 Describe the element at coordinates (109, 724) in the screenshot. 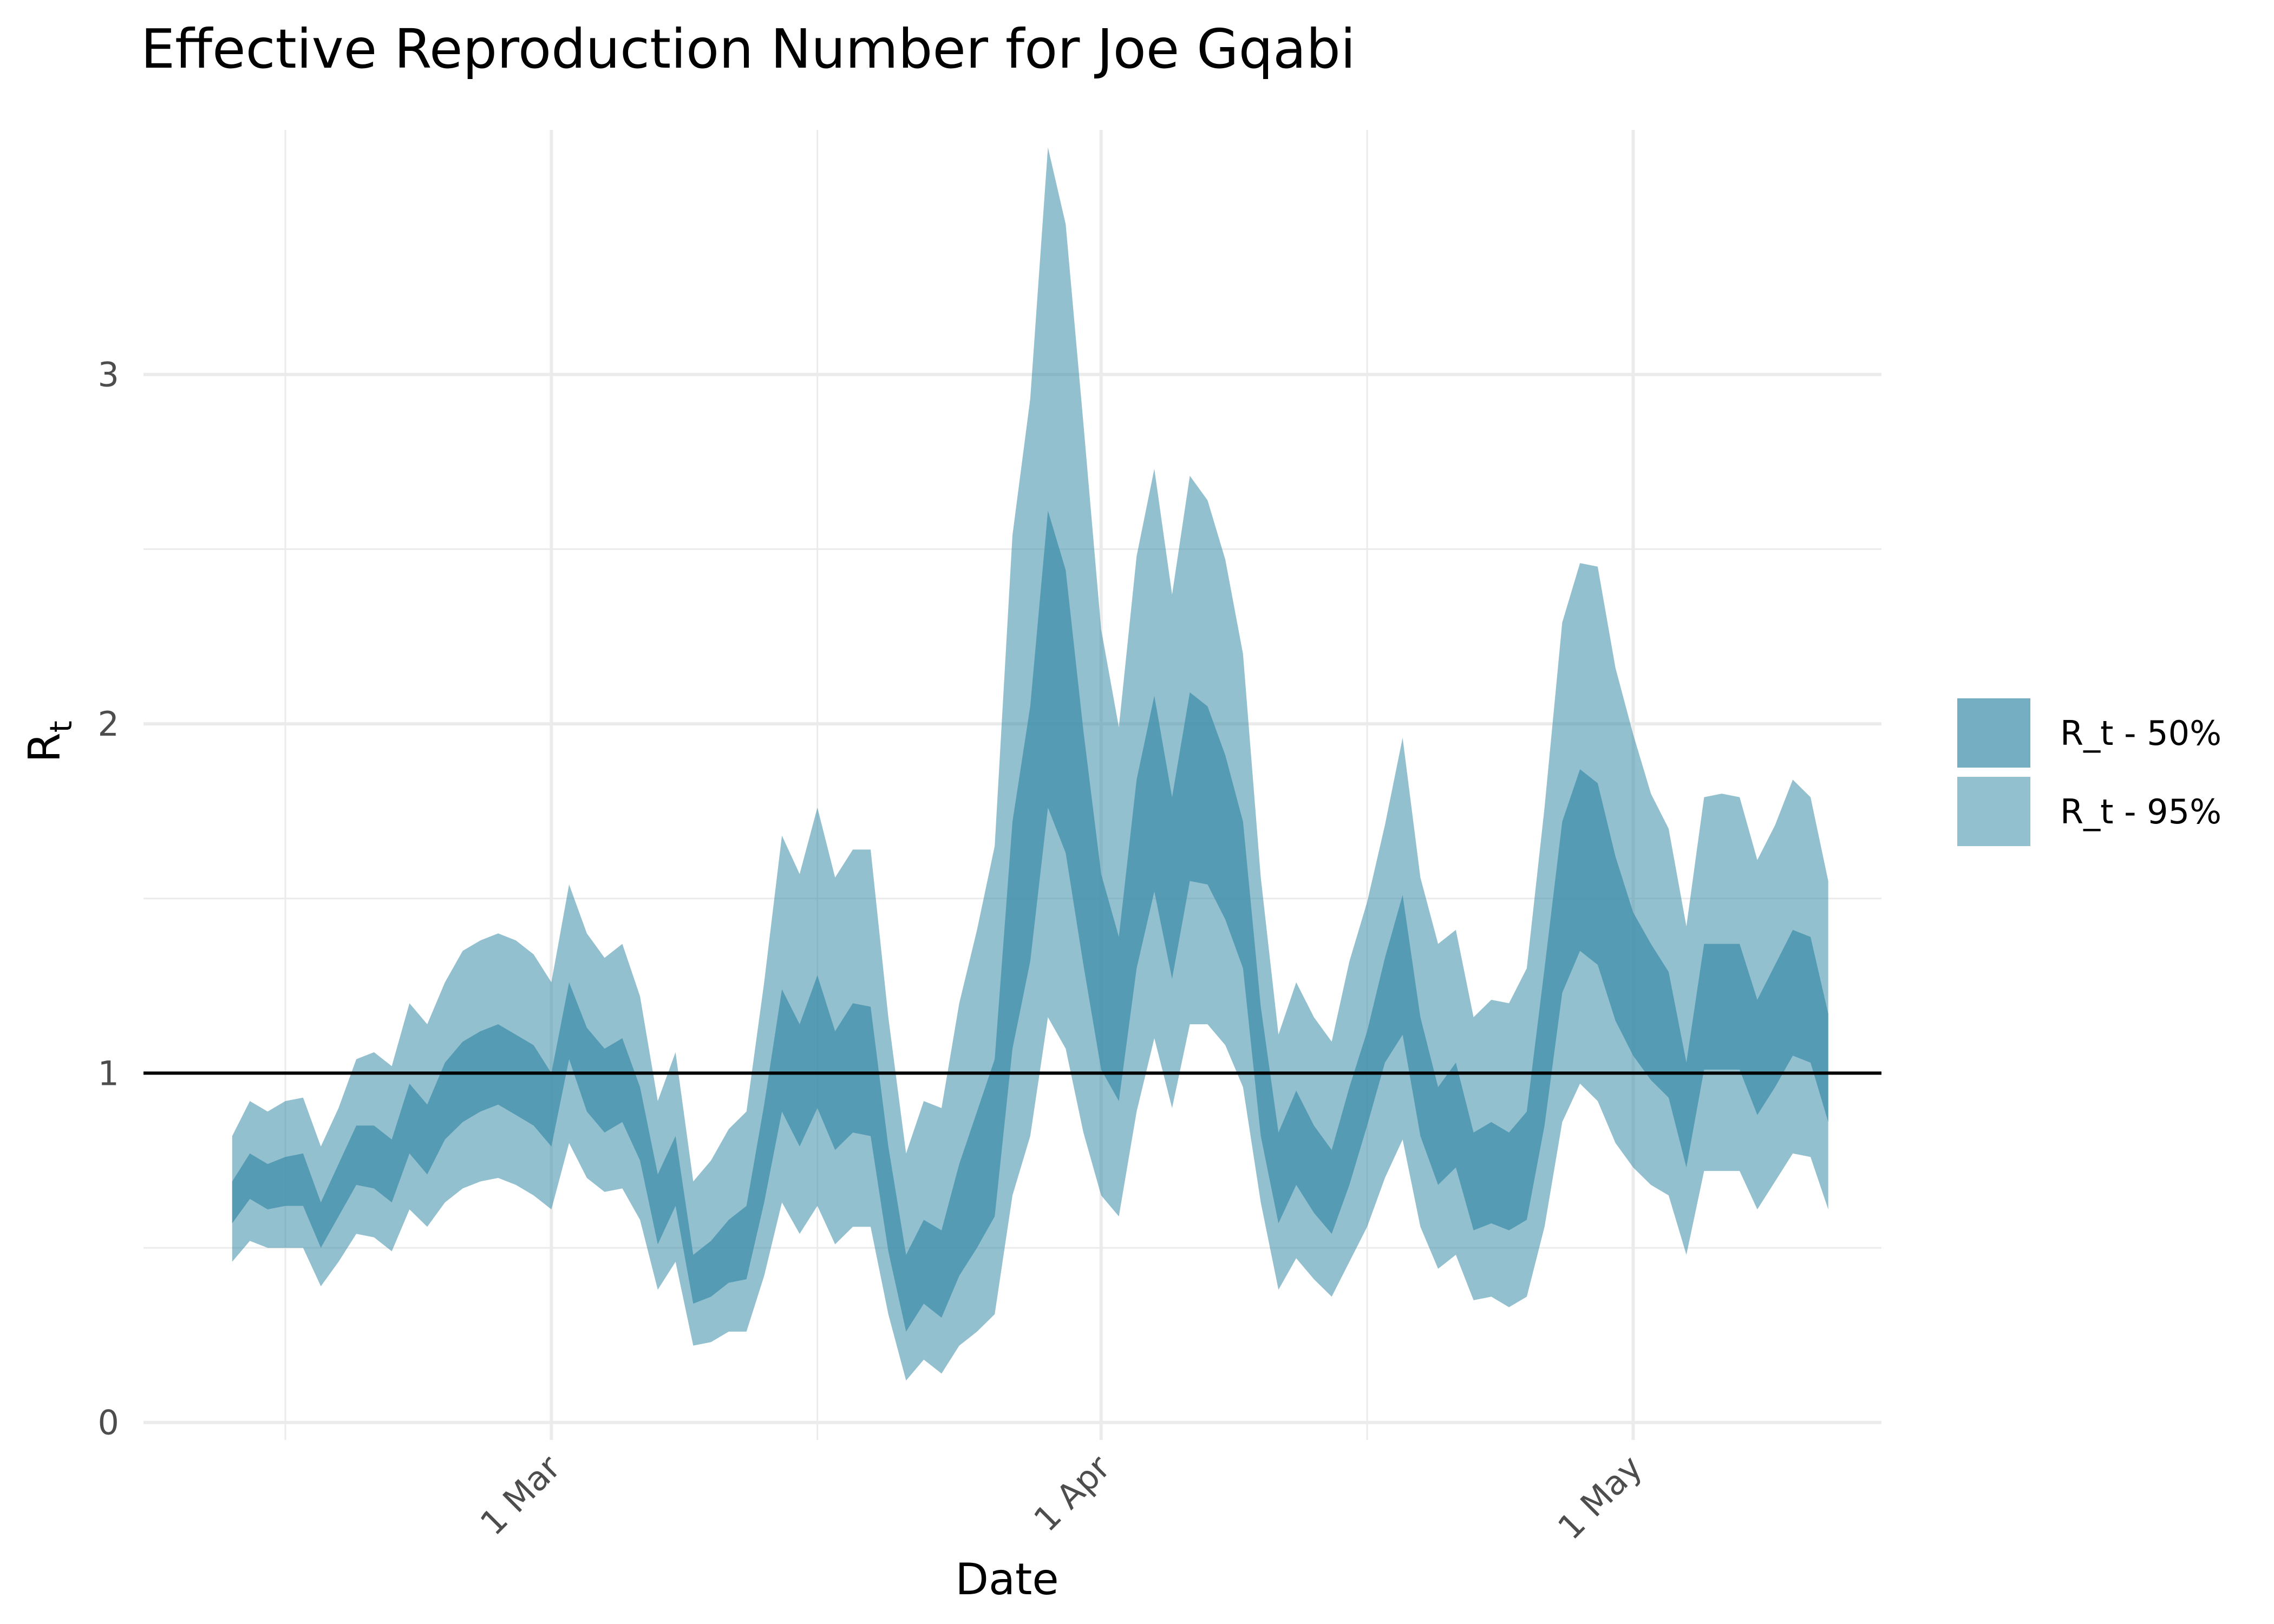

I see `y-tick-label-2: 2` at that location.